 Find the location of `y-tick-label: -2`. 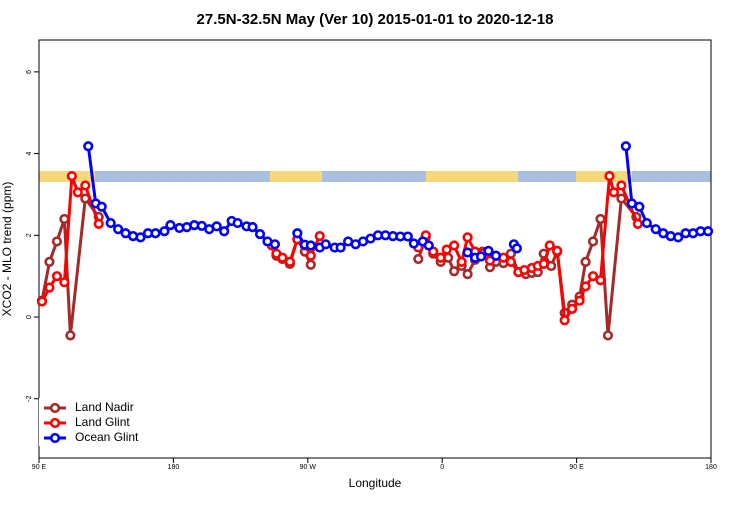

y-tick-label: -2 is located at coordinates (29, 399).